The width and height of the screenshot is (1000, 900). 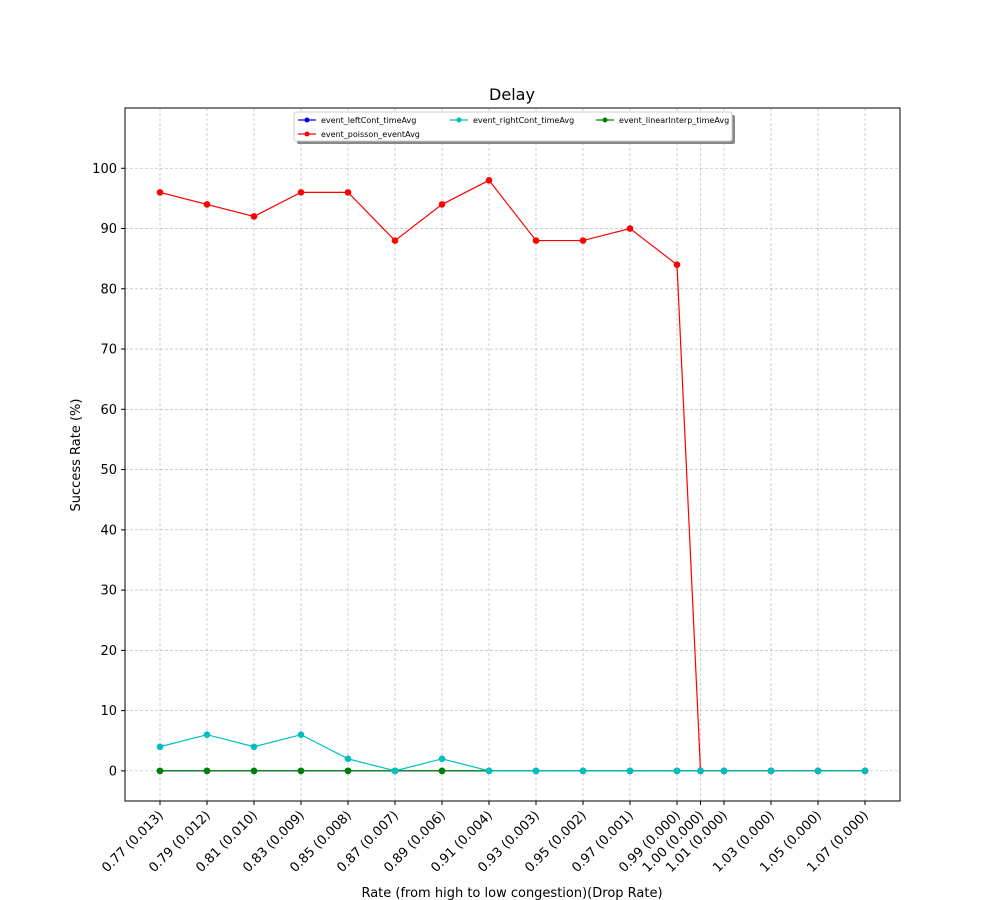 I want to click on y-tick-label: 50, so click(x=108, y=470).